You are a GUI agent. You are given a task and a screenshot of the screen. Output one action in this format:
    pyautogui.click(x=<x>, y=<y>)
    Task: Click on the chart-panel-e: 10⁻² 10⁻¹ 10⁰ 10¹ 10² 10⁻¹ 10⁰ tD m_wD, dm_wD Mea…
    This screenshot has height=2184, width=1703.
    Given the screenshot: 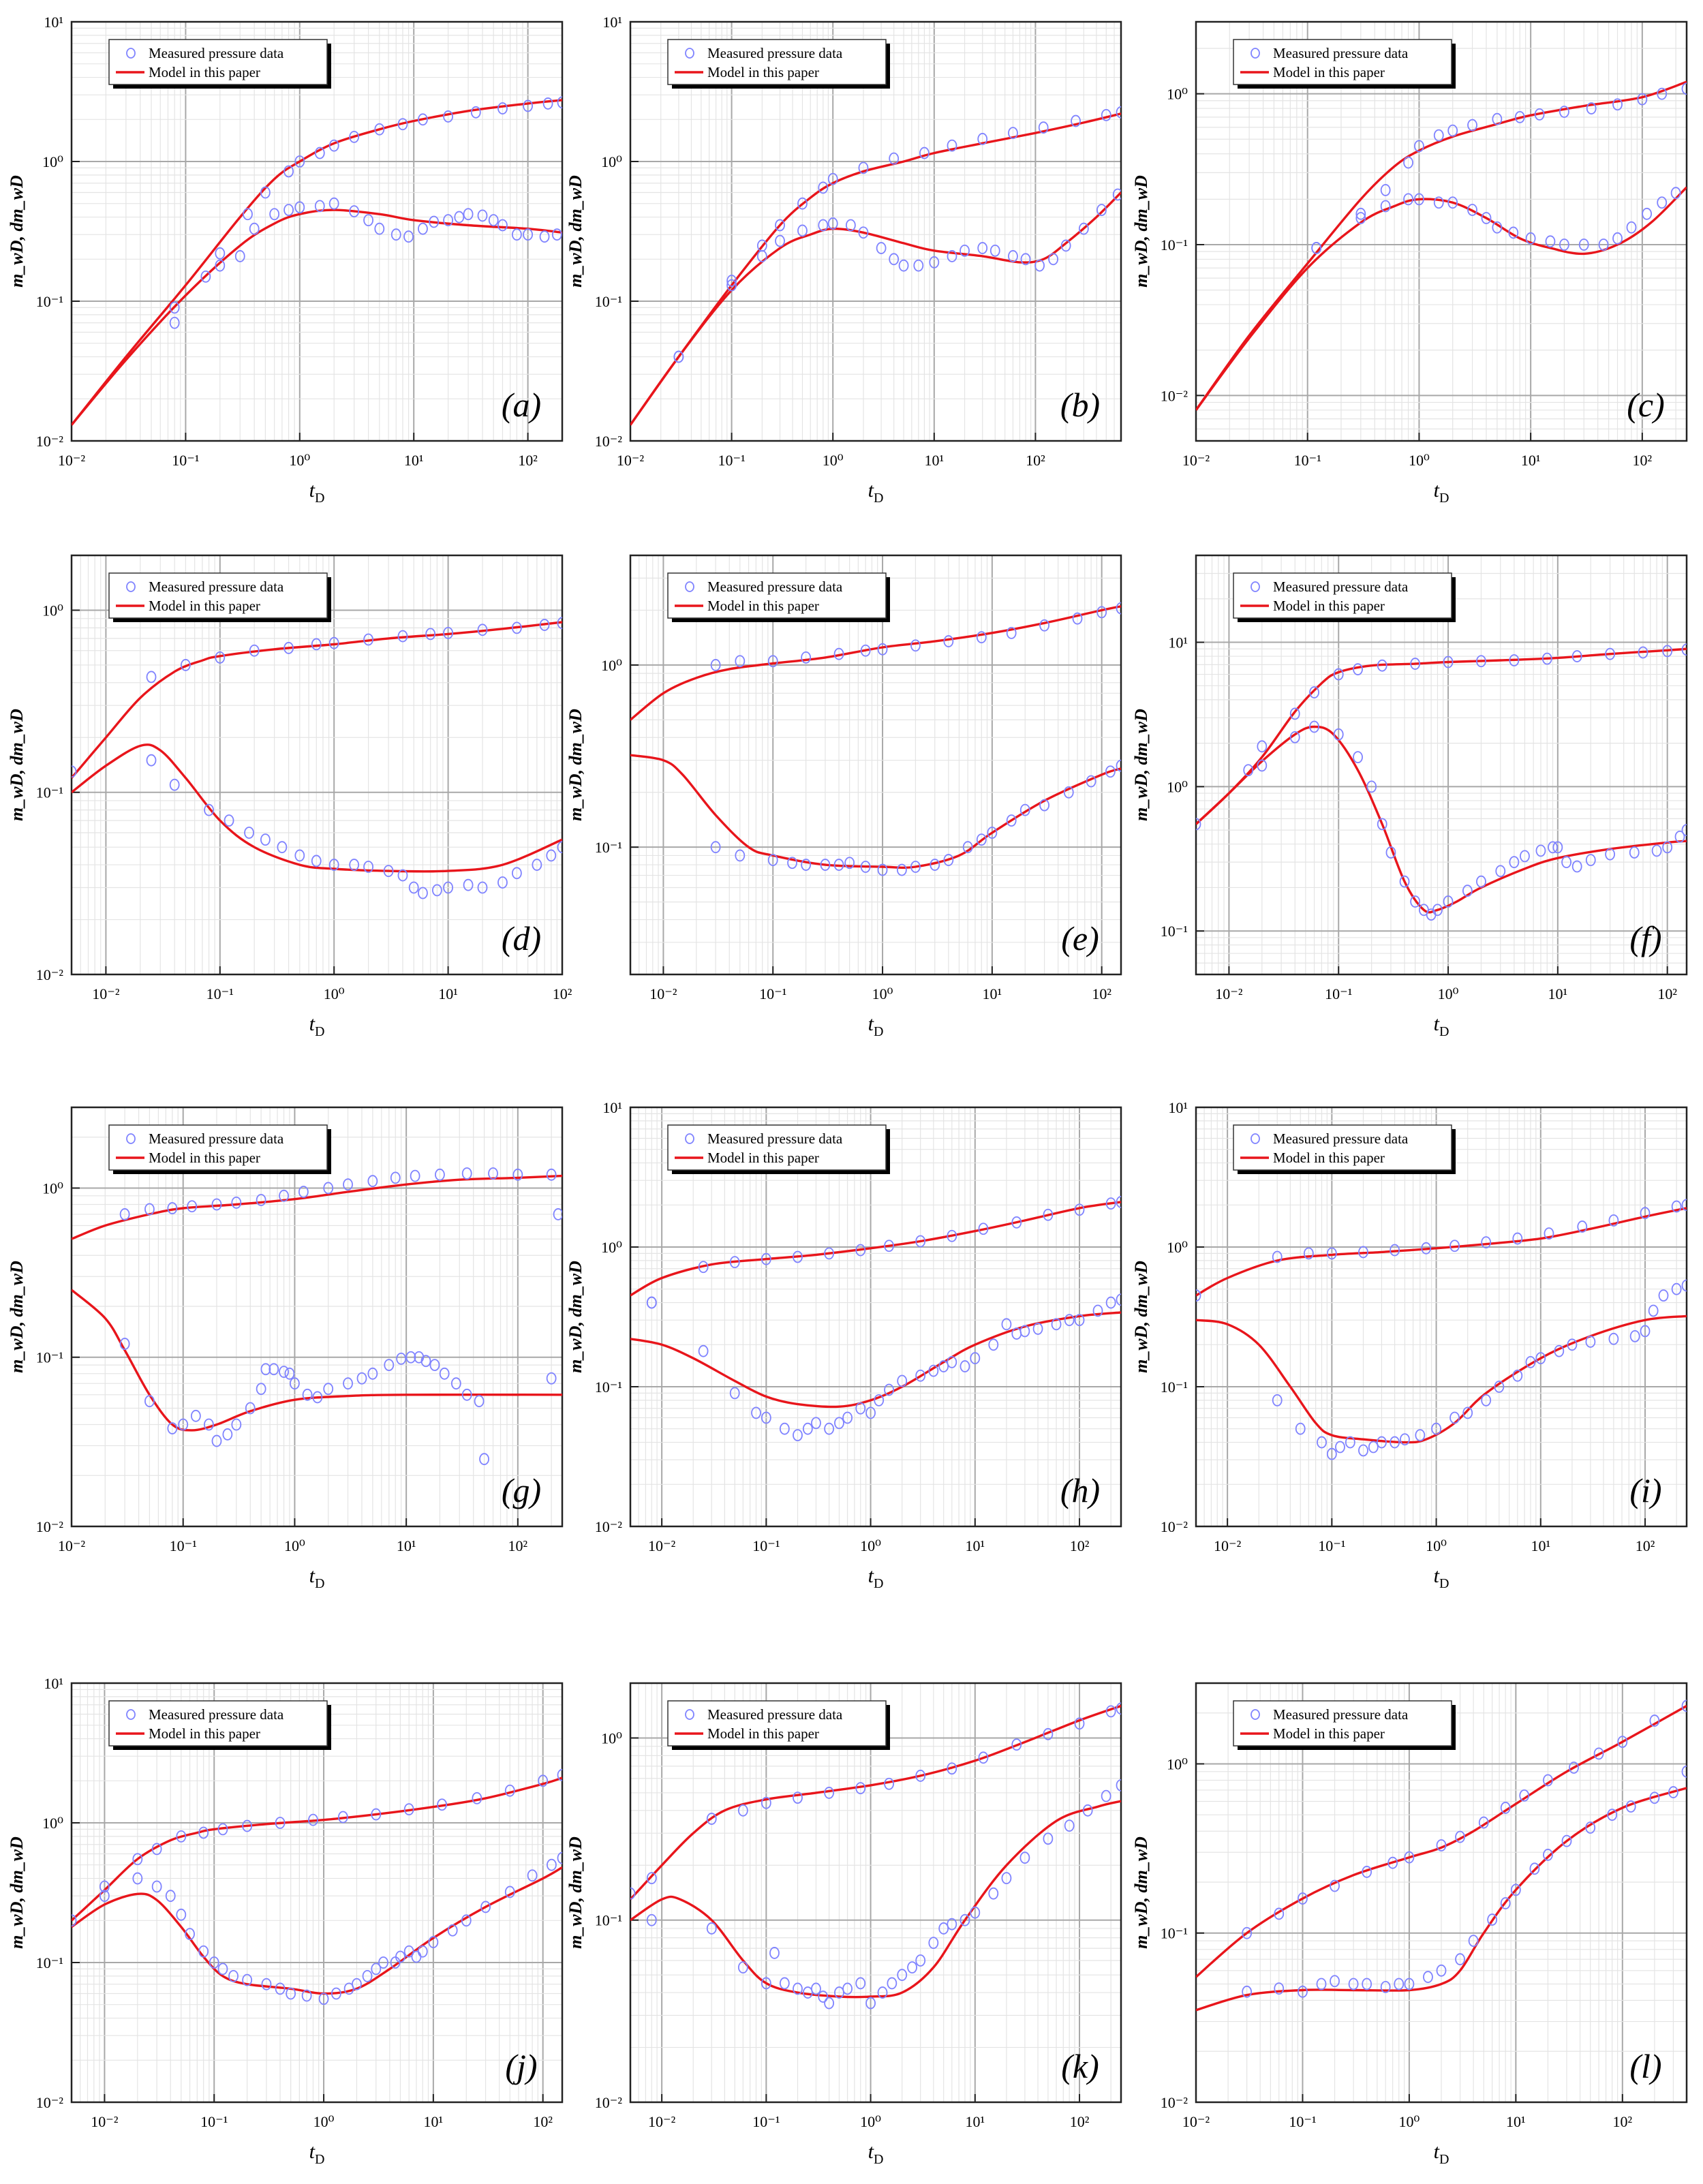 What is the action you would take?
    pyautogui.click(x=844, y=796)
    